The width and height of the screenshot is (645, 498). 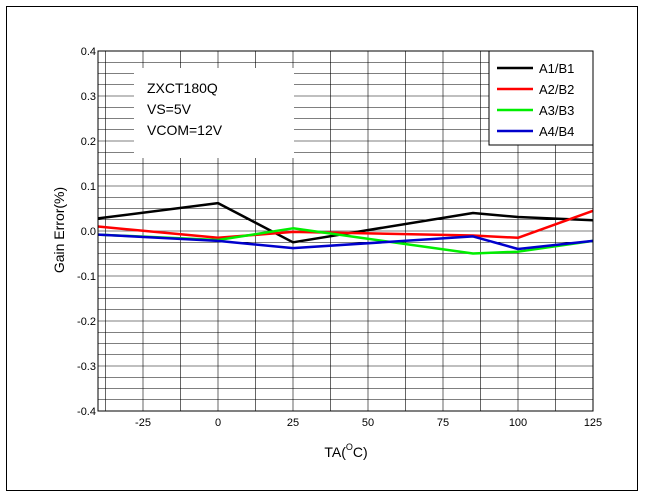 I want to click on annotation-line-2: VS=5V, so click(x=169, y=109).